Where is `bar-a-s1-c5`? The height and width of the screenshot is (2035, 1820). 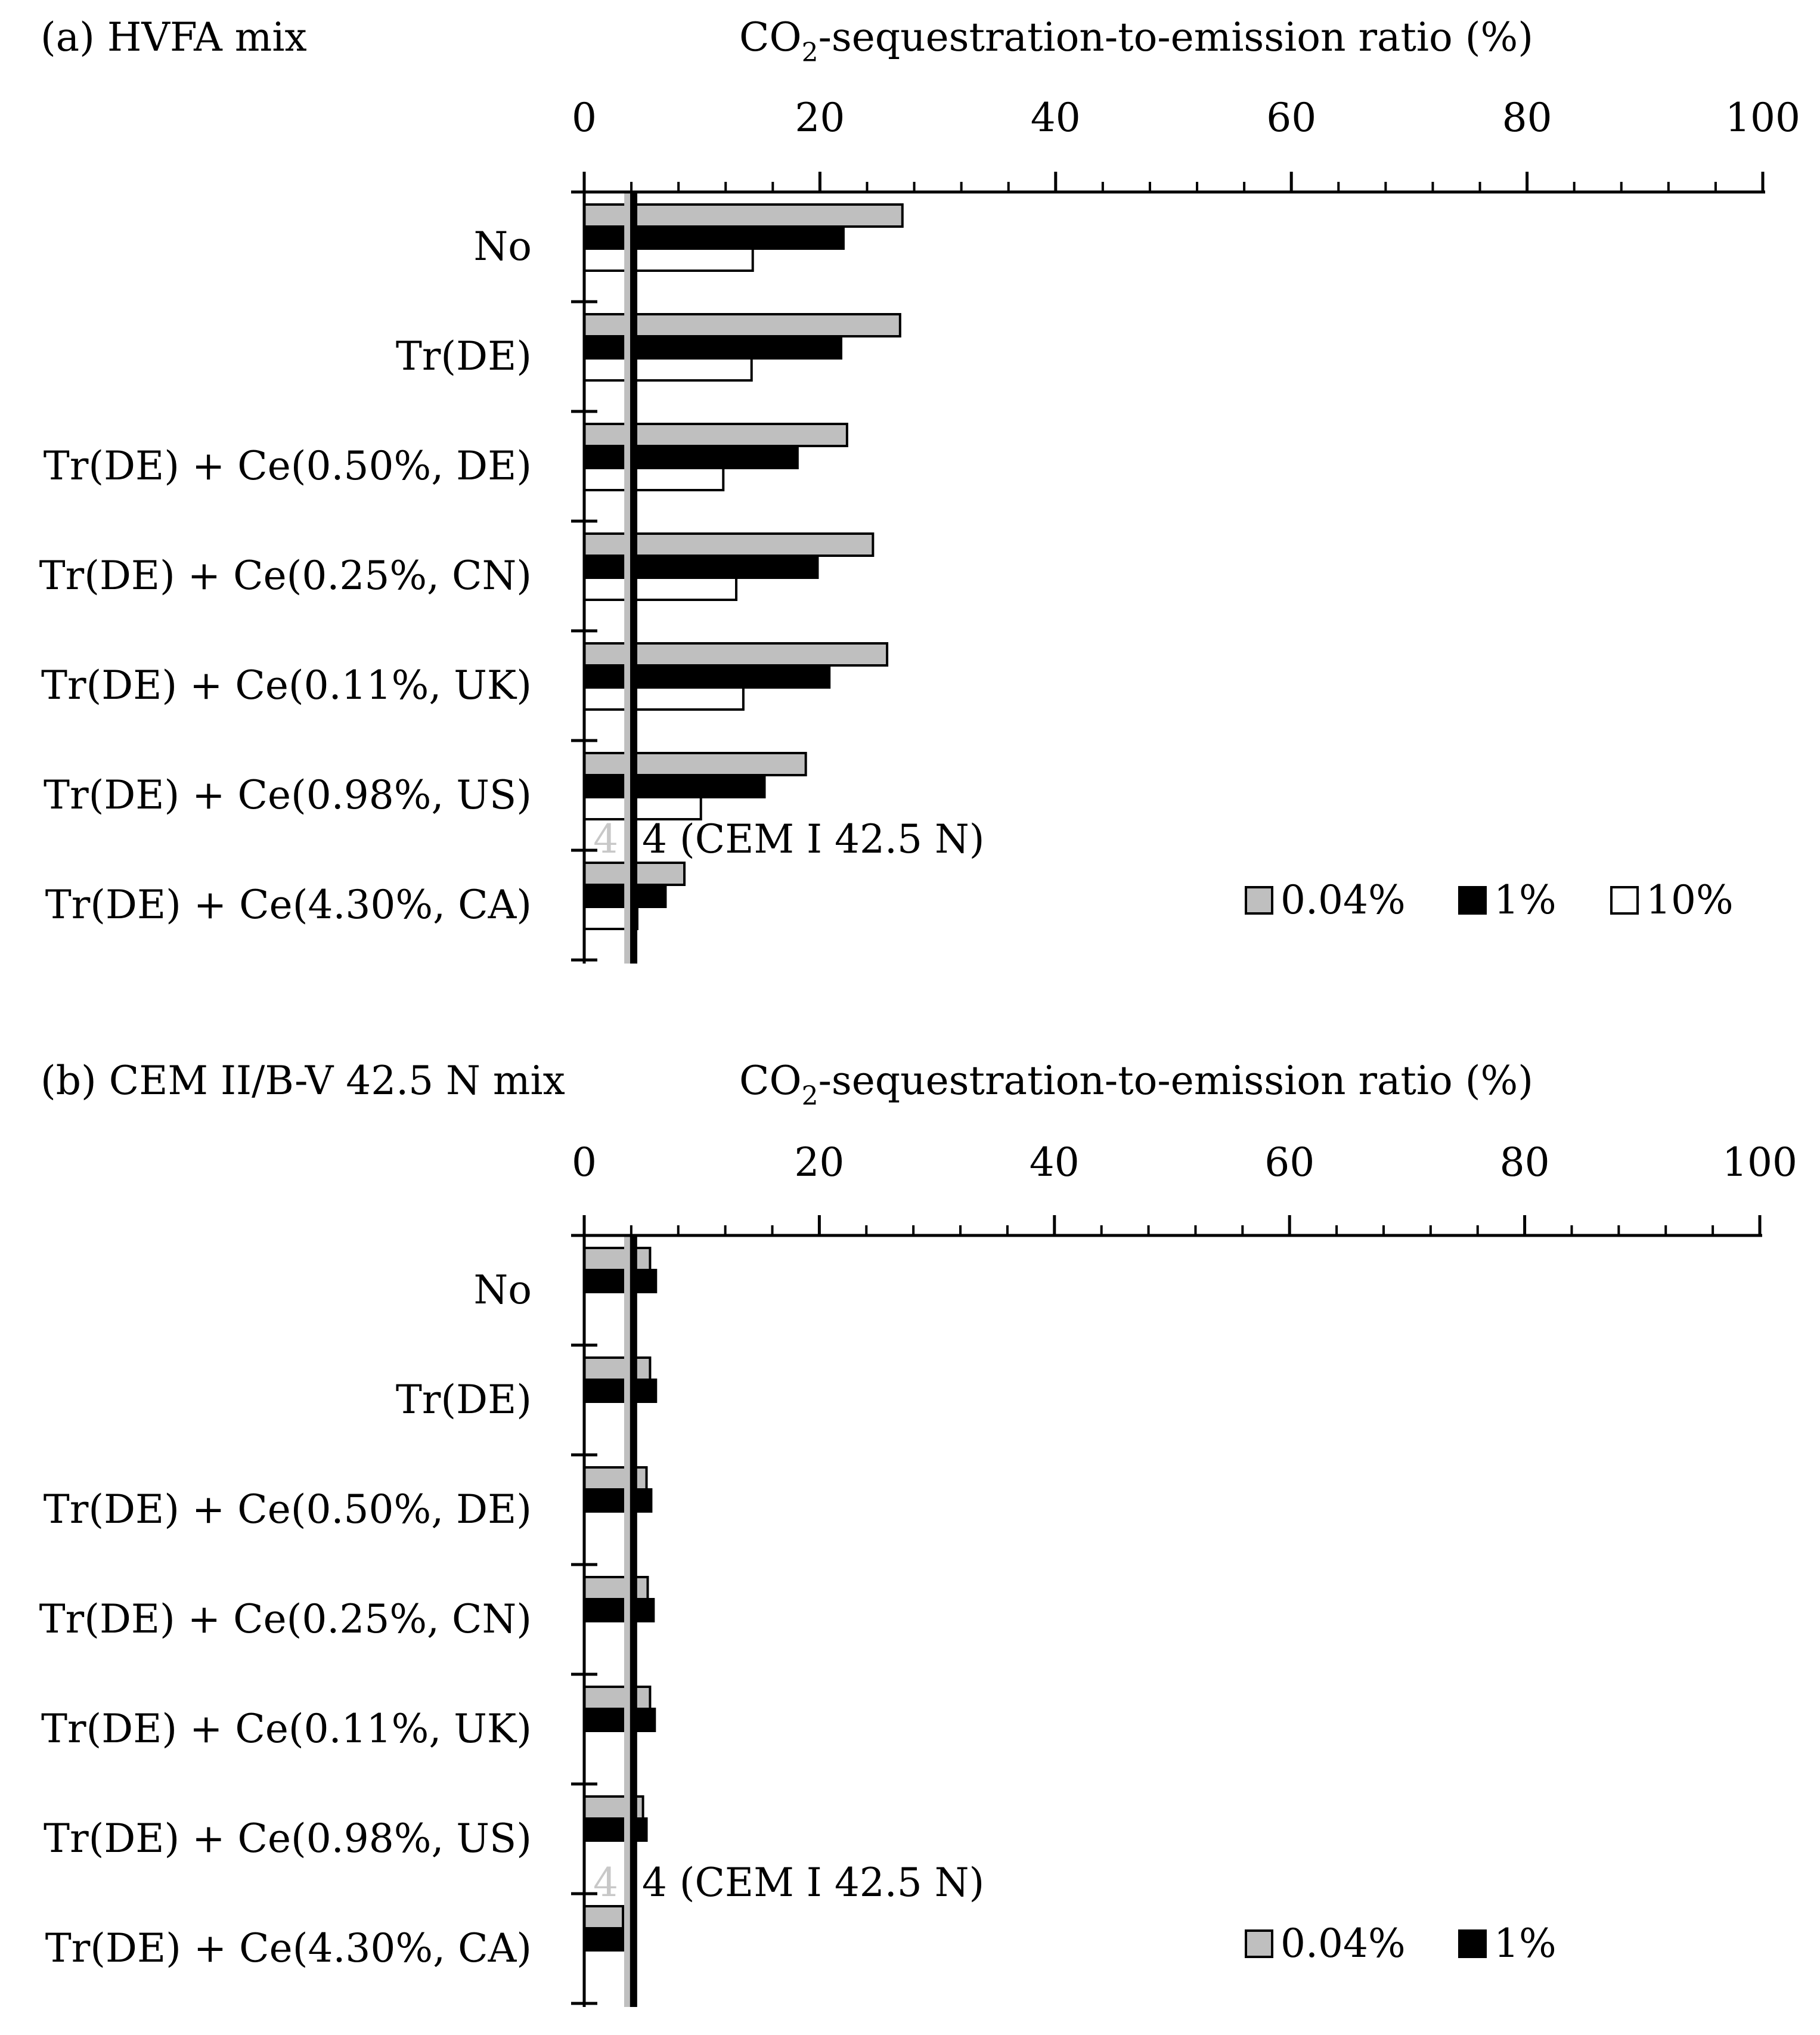 bar-a-s1-c5 is located at coordinates (674, 786).